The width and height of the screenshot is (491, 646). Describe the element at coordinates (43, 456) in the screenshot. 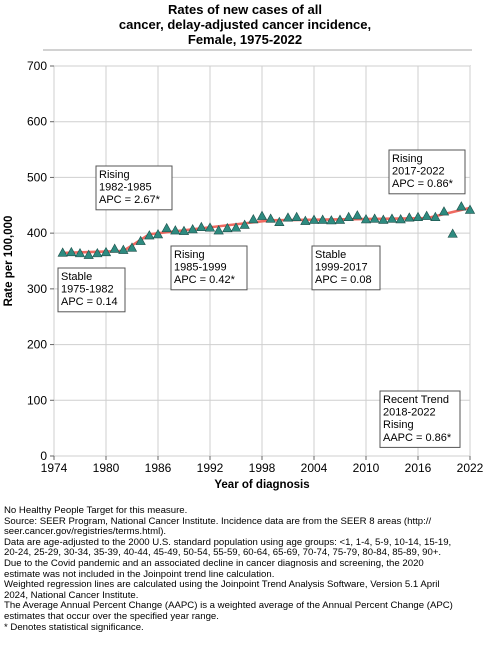

I see `y-tick-label: 0` at that location.